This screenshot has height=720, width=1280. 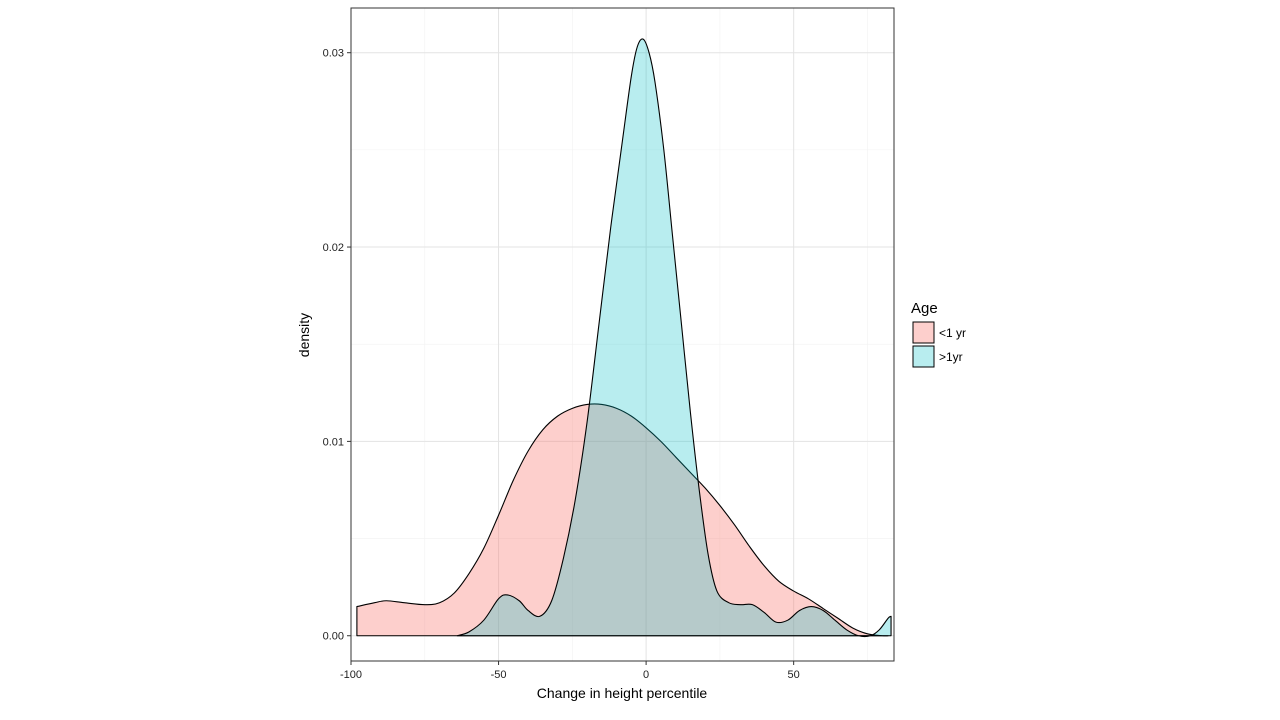 I want to click on x-tick-label: -50, so click(x=499, y=675).